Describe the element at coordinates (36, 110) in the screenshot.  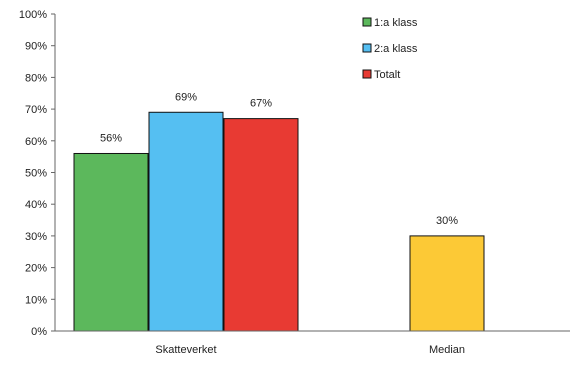
I see `y-tick-label: 70%` at that location.